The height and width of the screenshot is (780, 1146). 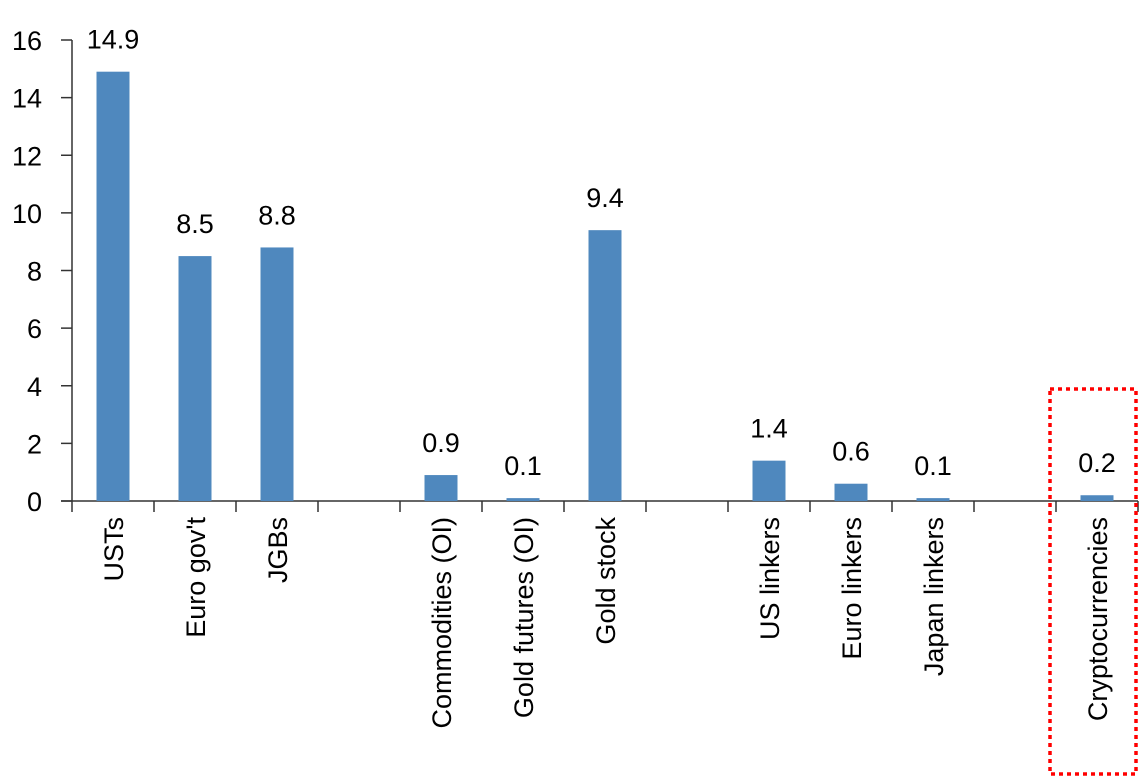 I want to click on y-tick-label: 2, so click(x=34, y=444).